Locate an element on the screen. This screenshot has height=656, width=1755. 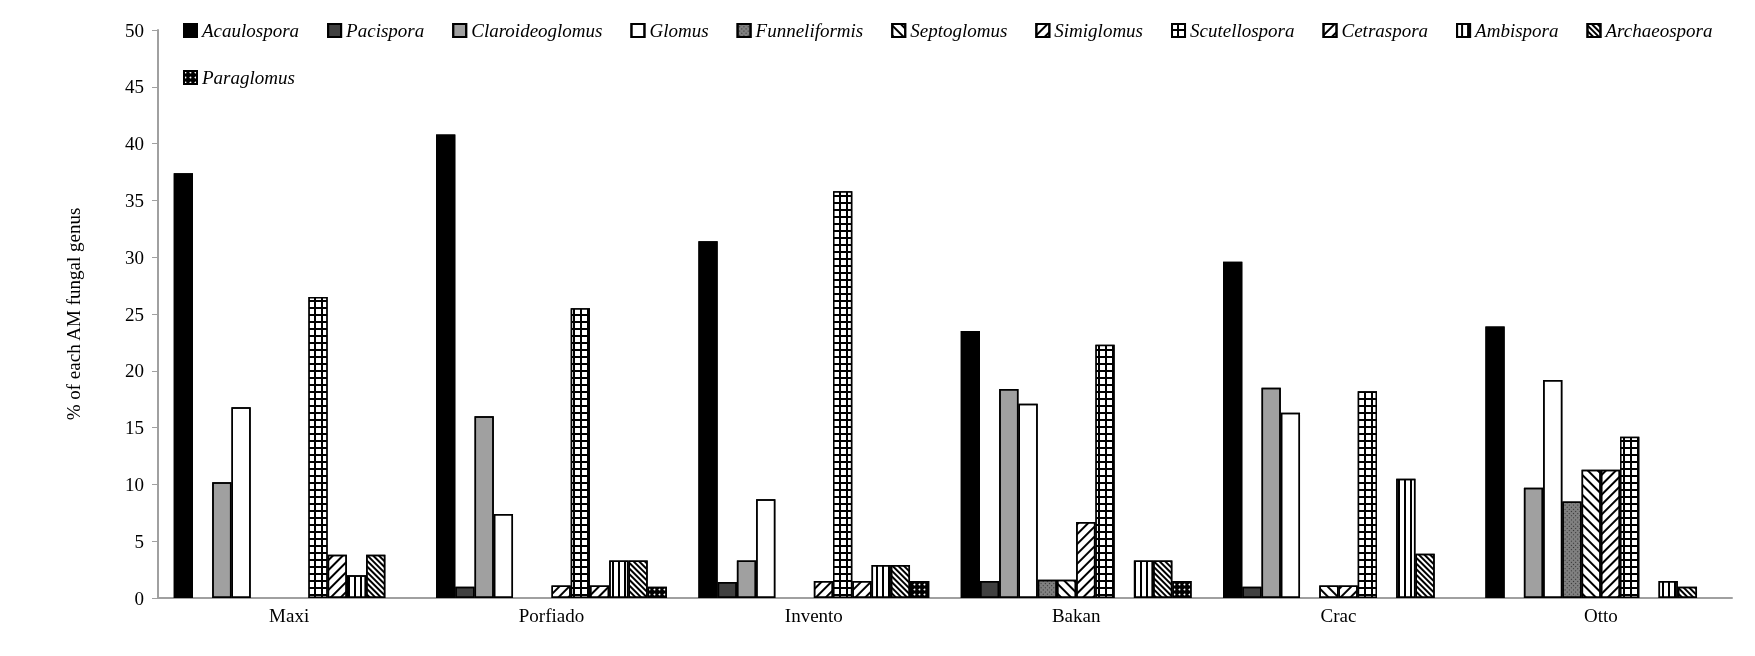
legend-label: Ambispora is located at coordinates (1516, 30).